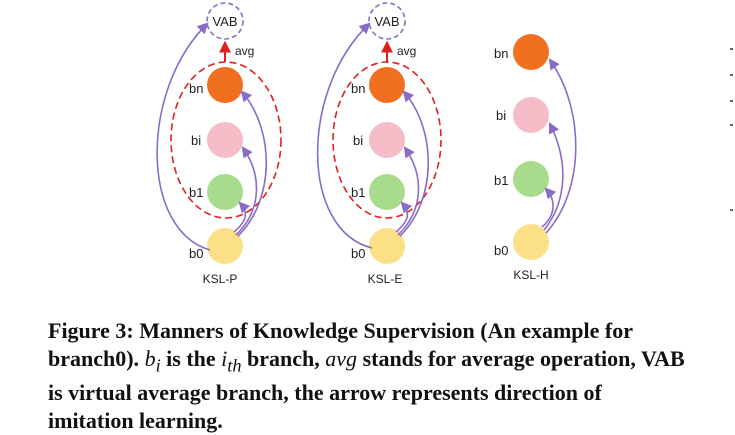 Image resolution: width=735 pixels, height=435 pixels. Describe the element at coordinates (231, 361) in the screenshot. I see `caption-ith: ith` at that location.